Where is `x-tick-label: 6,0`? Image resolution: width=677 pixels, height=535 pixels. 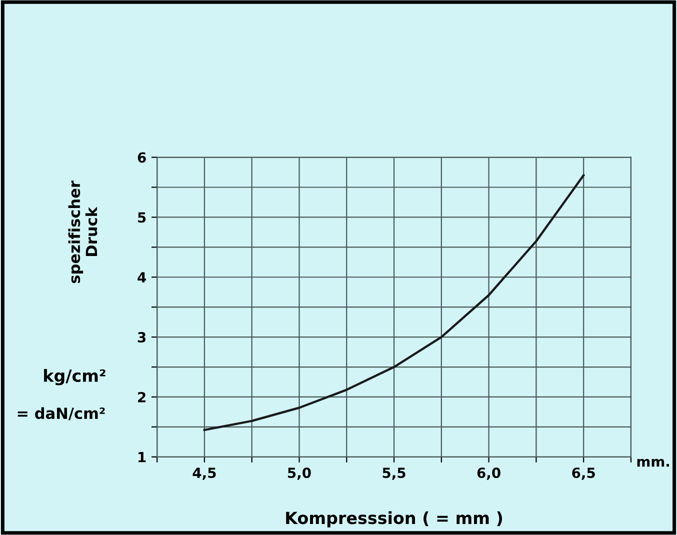 x-tick-label: 6,0 is located at coordinates (488, 474).